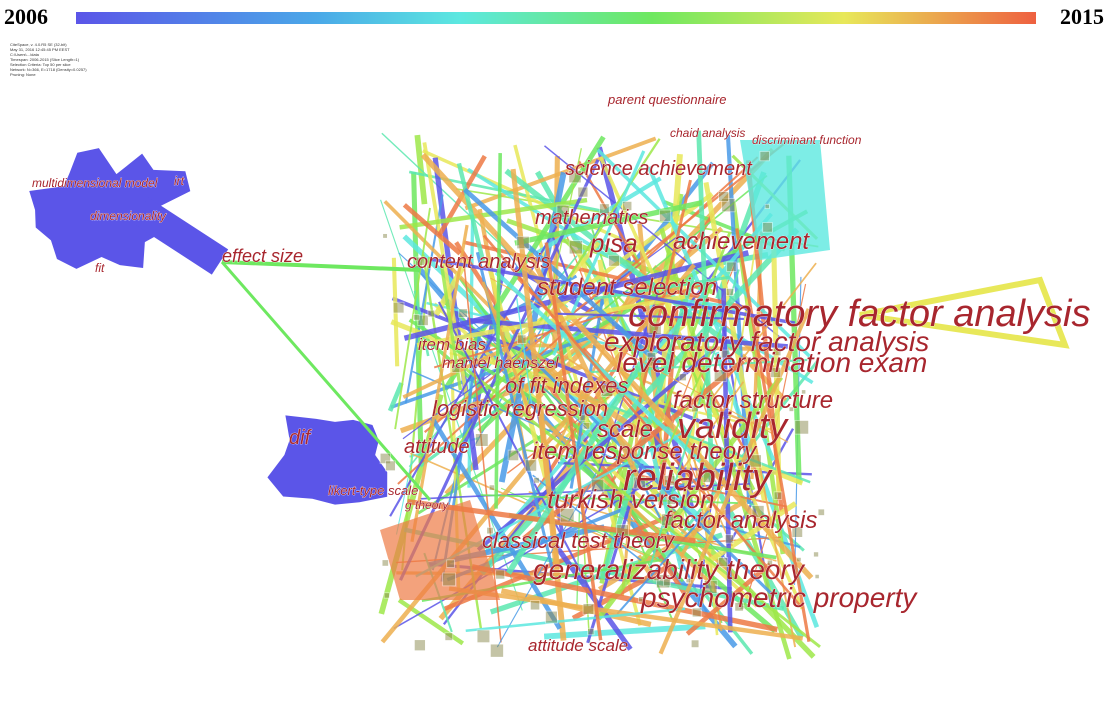 The image size is (1114, 706). I want to click on node-label: fit, so click(100, 268).